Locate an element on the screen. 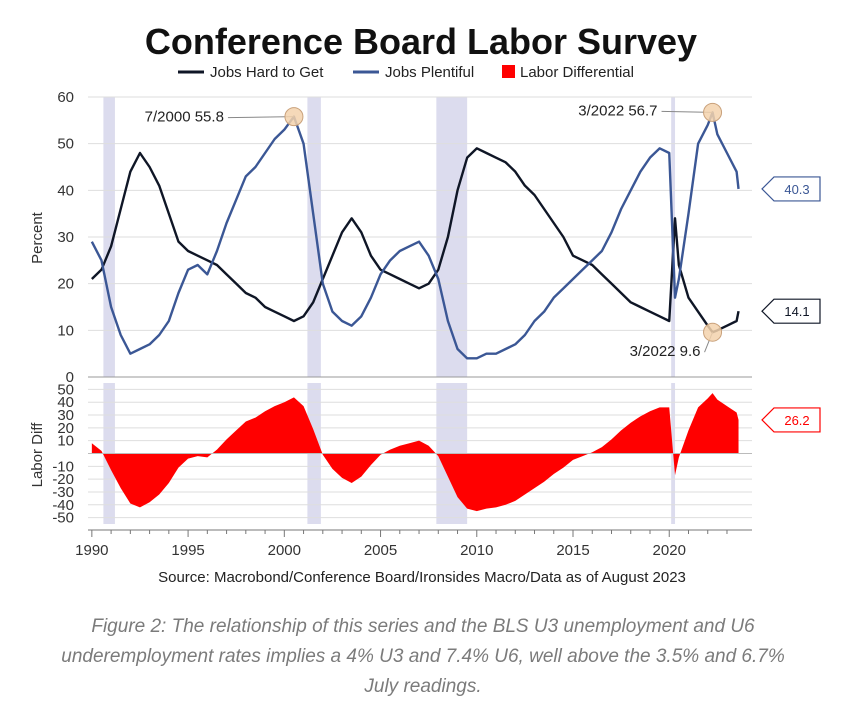 This screenshot has height=718, width=846. top-y-axis-label: Percent is located at coordinates (37, 237).